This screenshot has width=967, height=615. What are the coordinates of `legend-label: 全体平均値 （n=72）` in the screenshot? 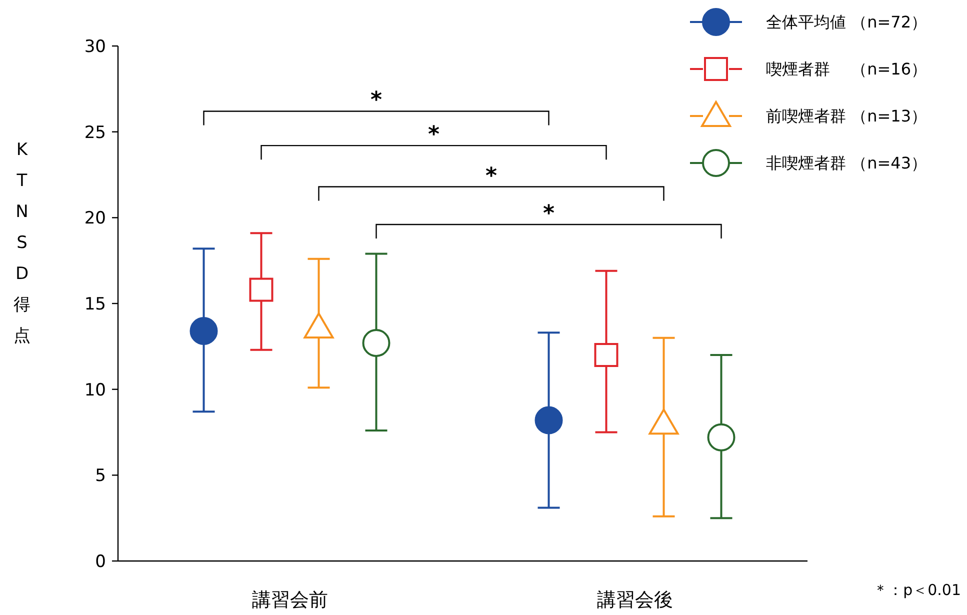 It's located at (846, 22).